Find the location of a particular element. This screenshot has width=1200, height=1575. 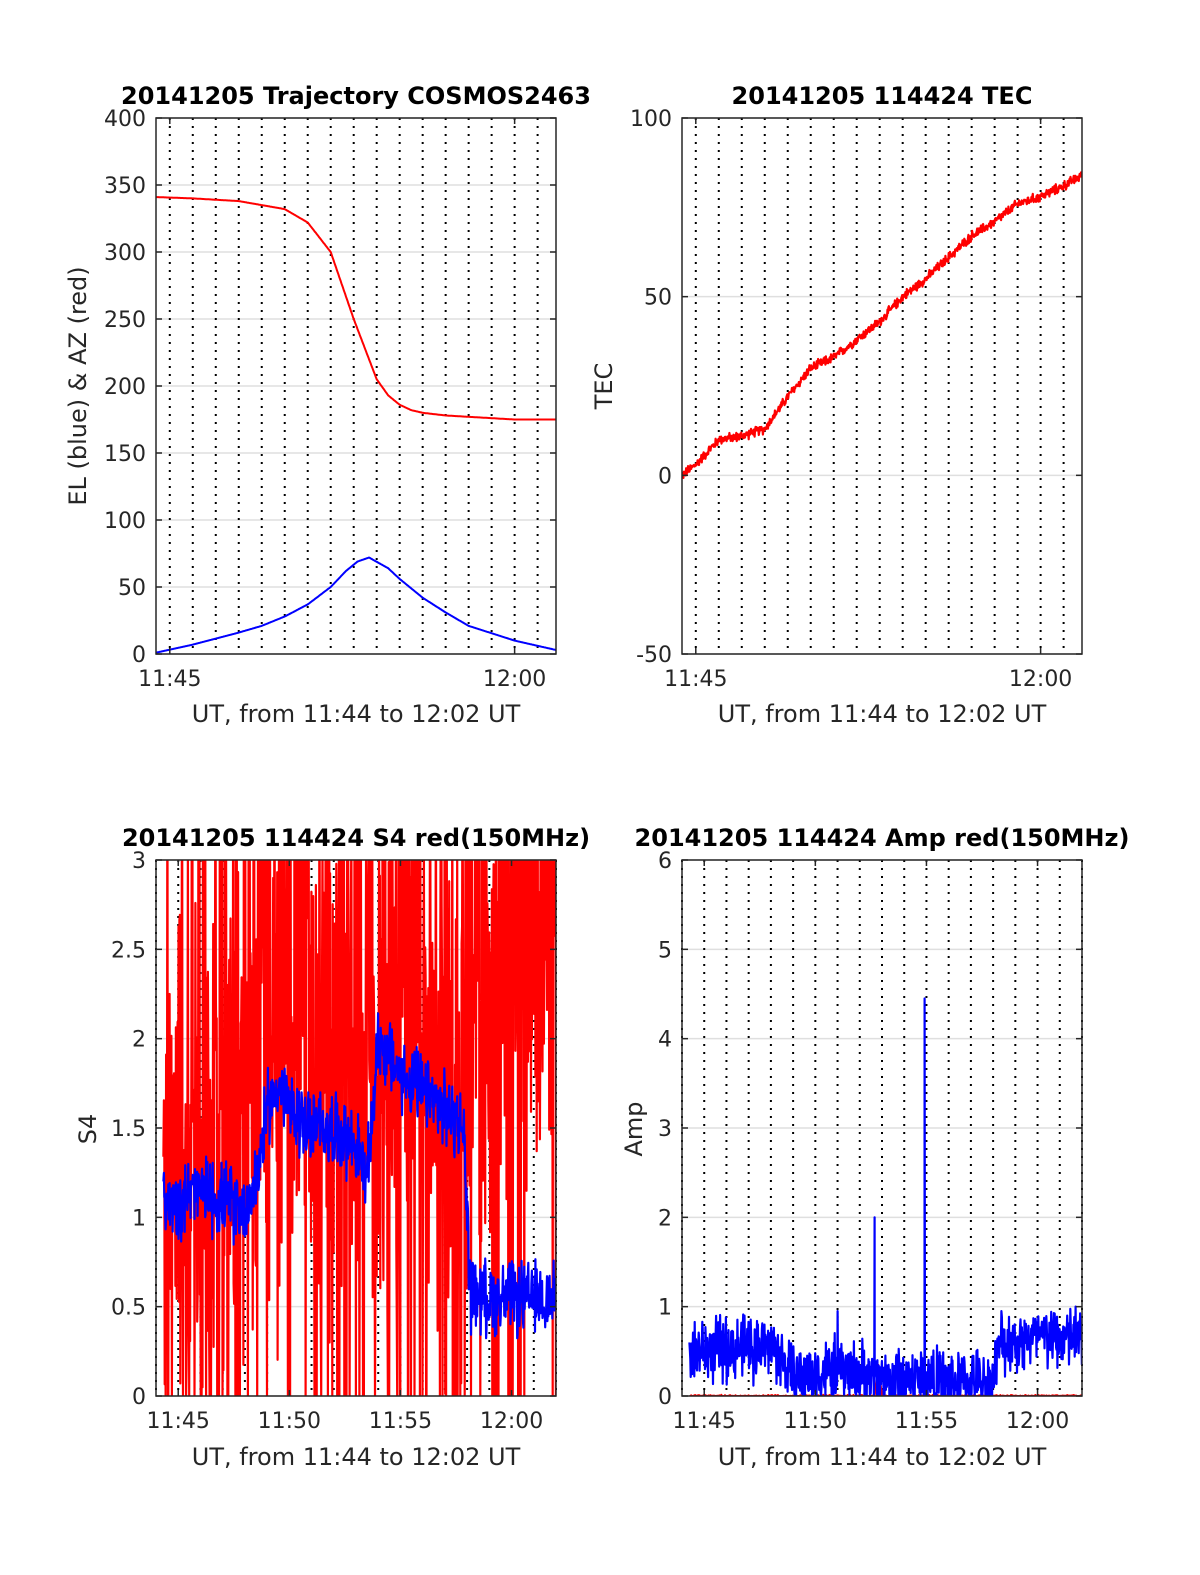

tec-ytick-label: 100 is located at coordinates (651, 119).